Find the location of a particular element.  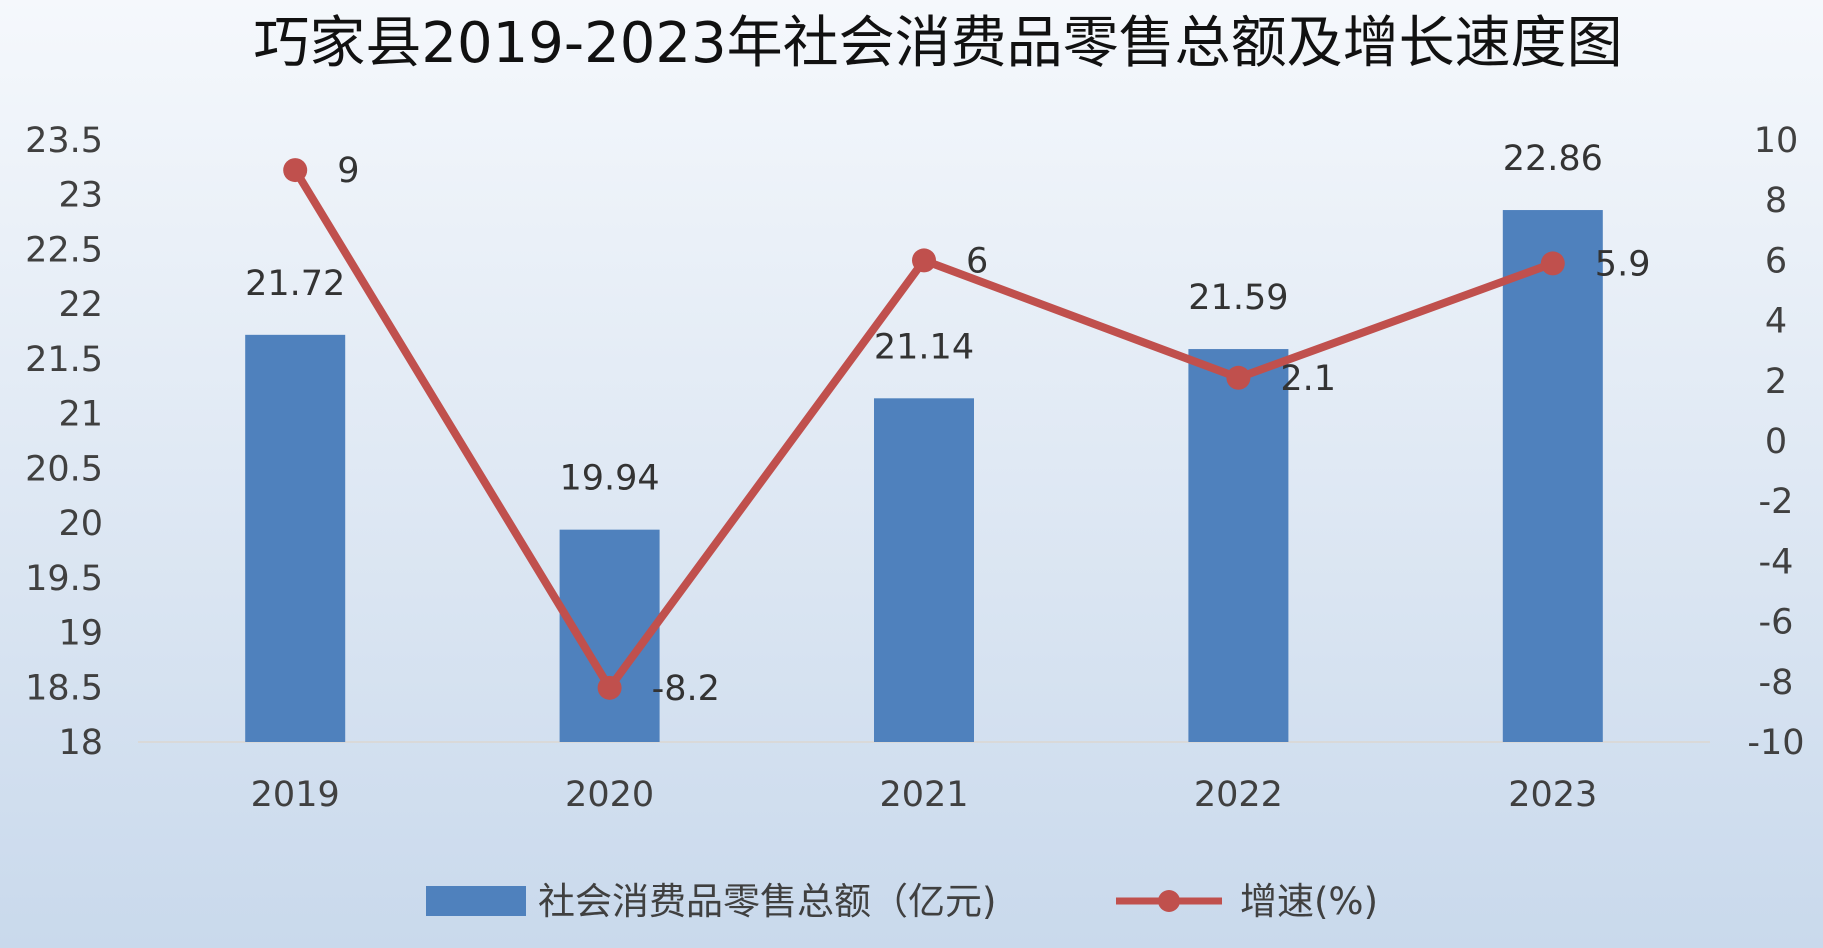

left-axis-tick-label: 22 is located at coordinates (80, 305).